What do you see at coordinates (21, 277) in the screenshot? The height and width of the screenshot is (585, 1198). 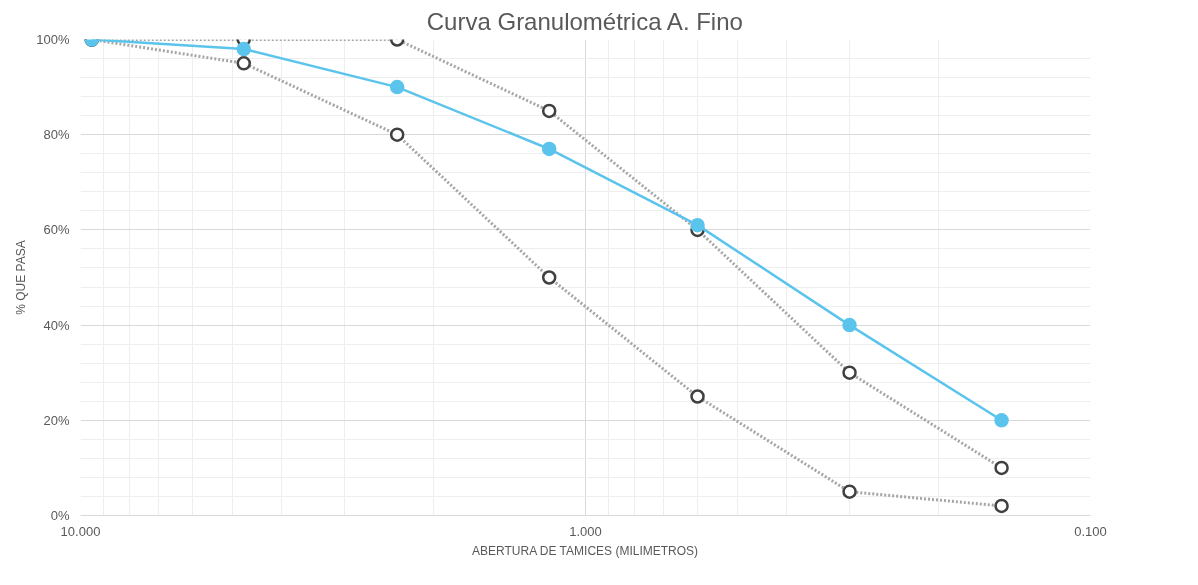 I see `y-axis-title: % QUE PASA` at bounding box center [21, 277].